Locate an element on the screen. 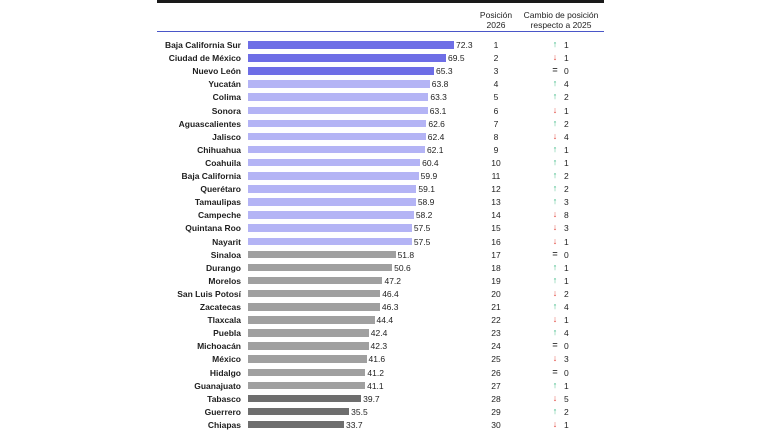  table-row: Quintana Roo 57.5 15 ↓ 3 is located at coordinates (384, 228).